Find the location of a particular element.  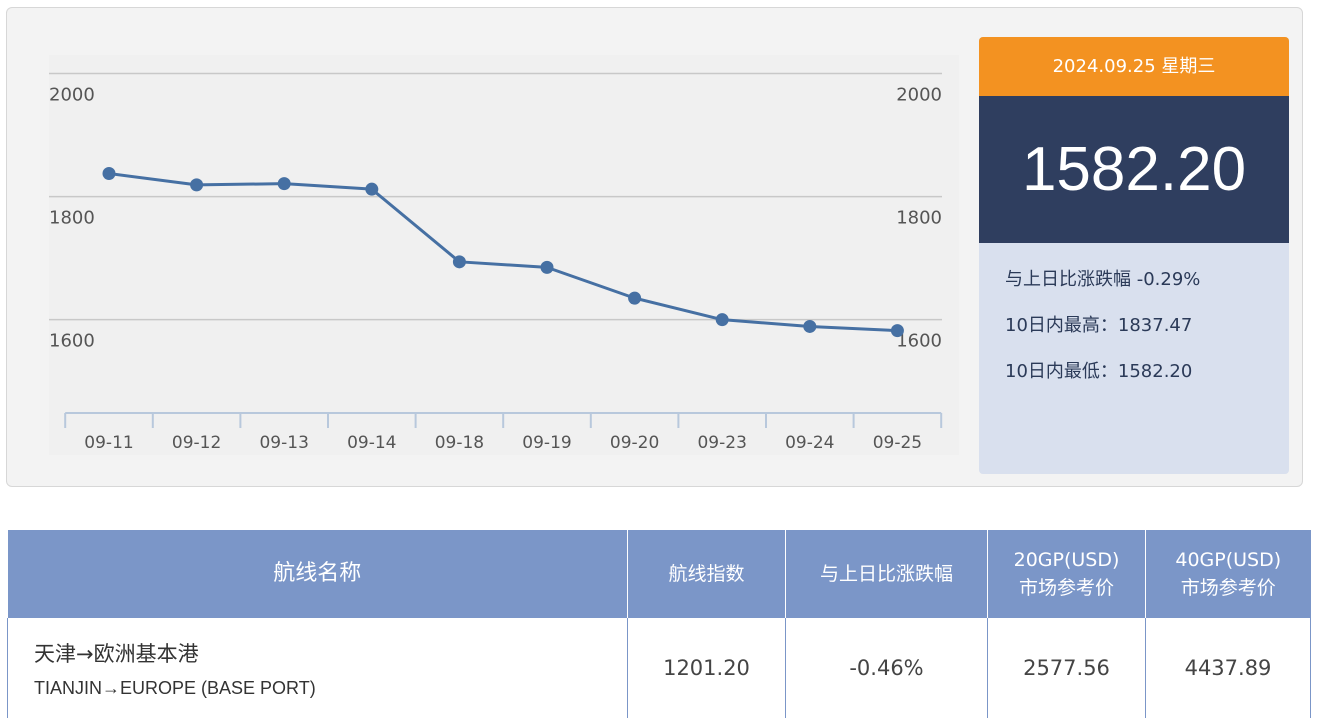

route-index-cell: 1201.20 is located at coordinates (706, 668).